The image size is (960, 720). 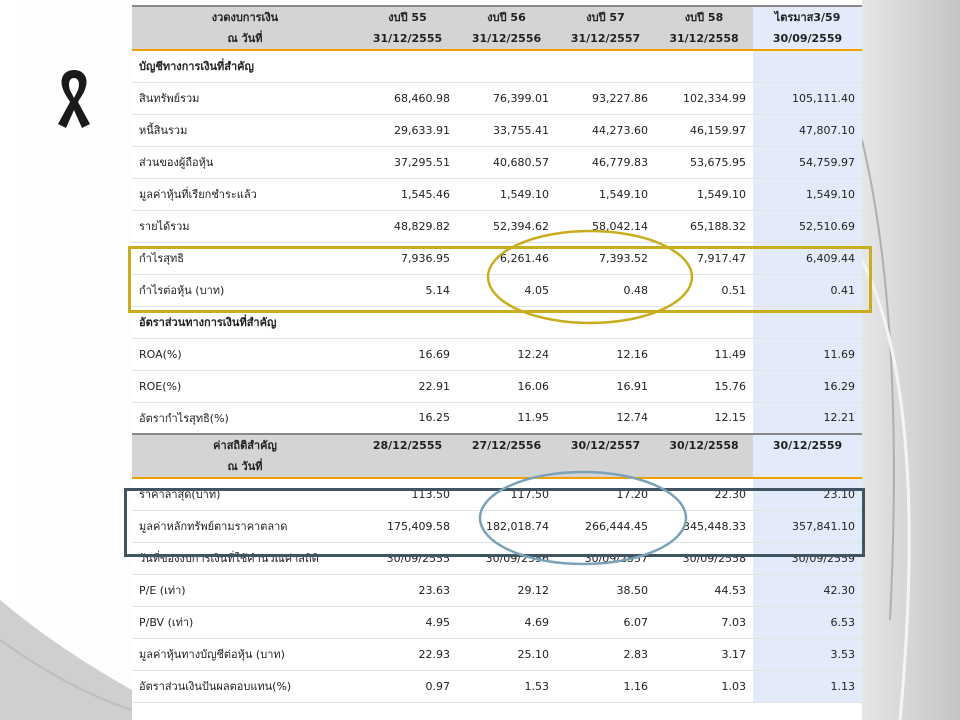 What do you see at coordinates (407, 526) in the screenshot?
I see `row-value: 175,409.58` at bounding box center [407, 526].